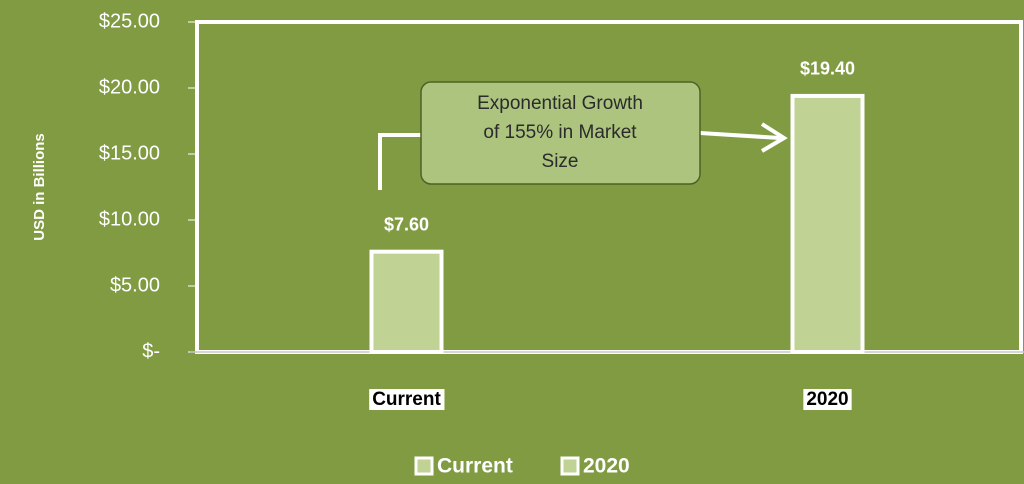 The image size is (1024, 484). Describe the element at coordinates (129, 219) in the screenshot. I see `y-tick-label: $10.00` at that location.